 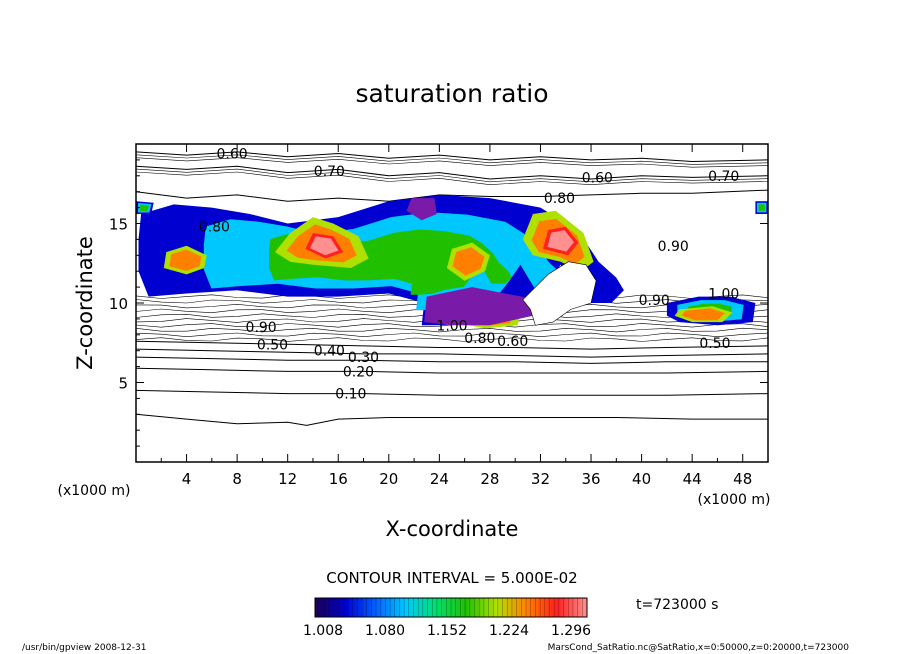 I want to click on y-tick-label: 10, so click(x=118, y=304).